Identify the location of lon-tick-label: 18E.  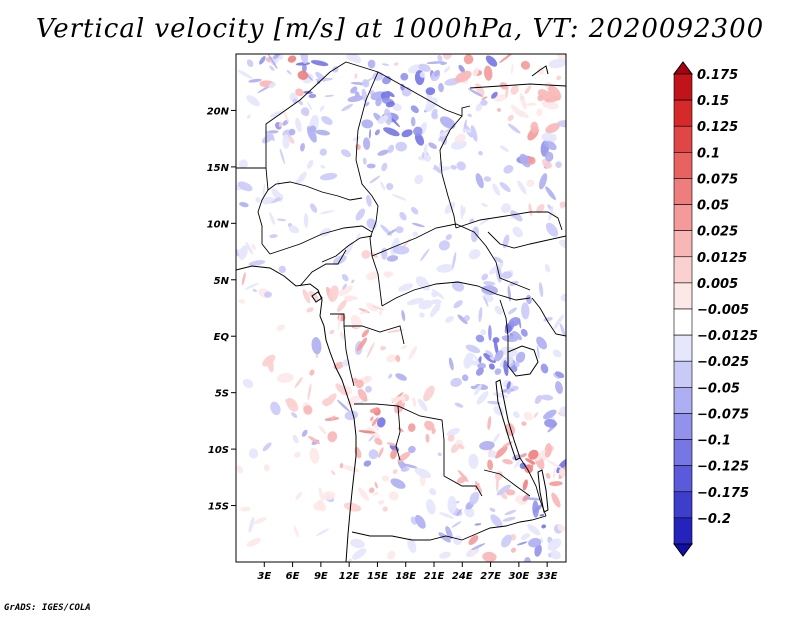
(405, 576).